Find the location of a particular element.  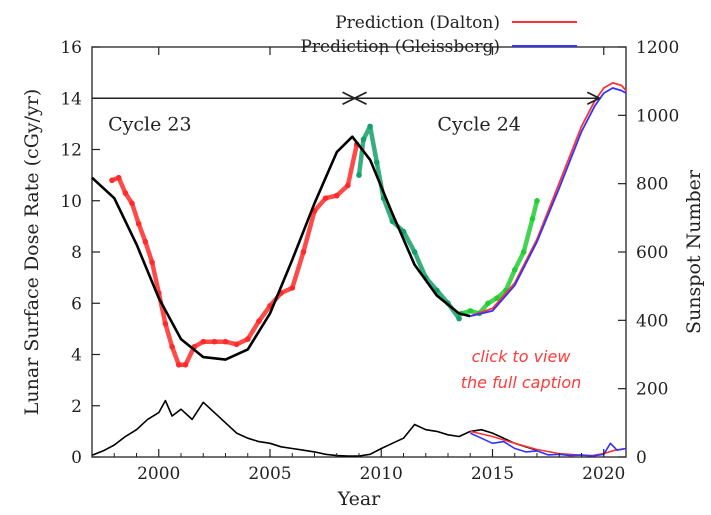

caption-link: click to view the full caption is located at coordinates (521, 369).